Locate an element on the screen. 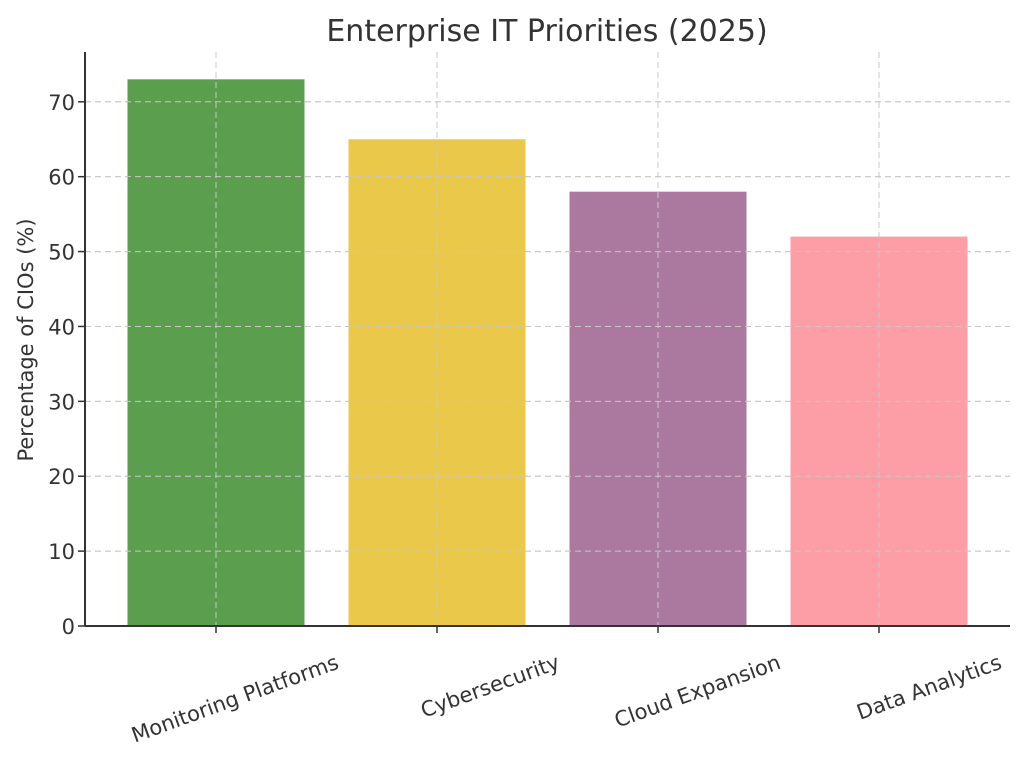 This screenshot has width=1024, height=763. y-tick-label: 10 is located at coordinates (61, 552).